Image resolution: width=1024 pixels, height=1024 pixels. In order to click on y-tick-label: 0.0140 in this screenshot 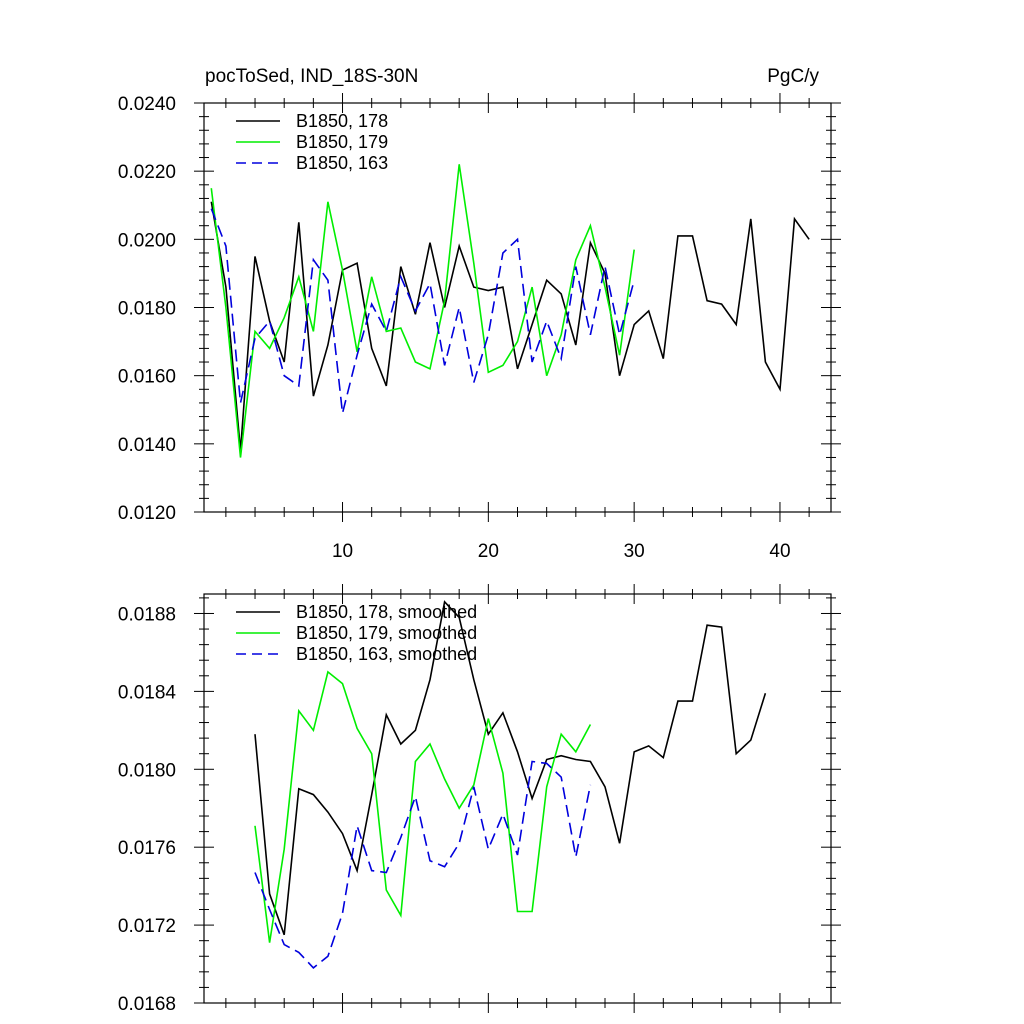, I will do `click(147, 445)`.